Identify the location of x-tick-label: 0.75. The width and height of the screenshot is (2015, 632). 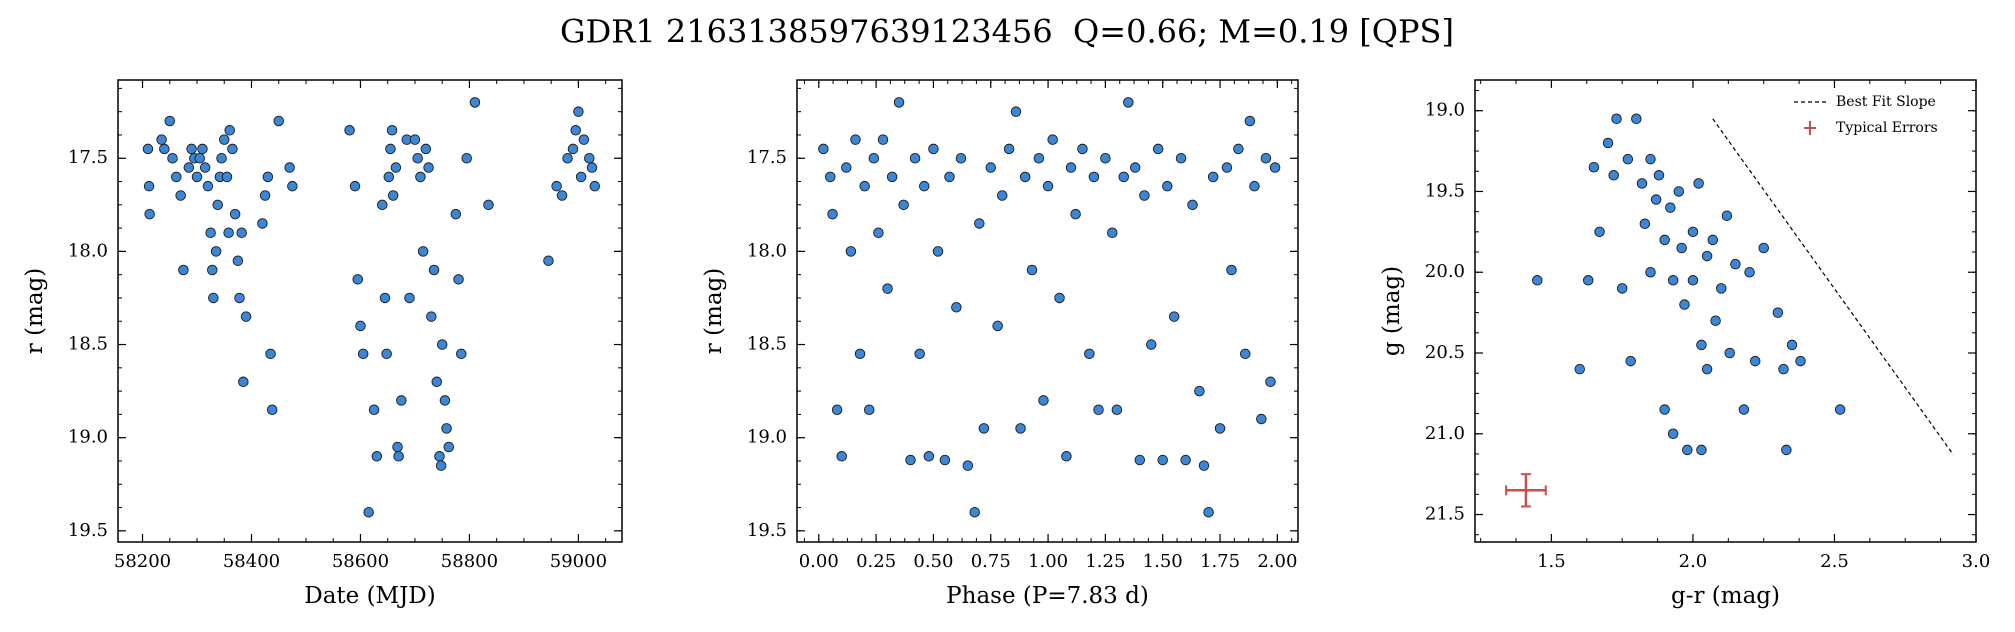
(991, 561).